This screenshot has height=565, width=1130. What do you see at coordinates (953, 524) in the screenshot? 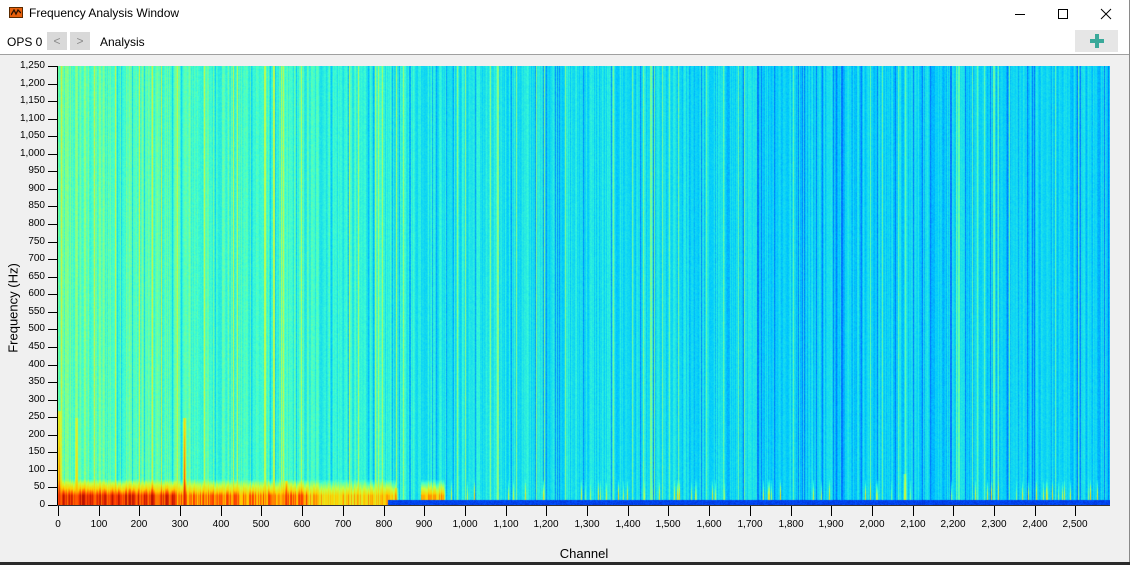
I see `x-tick-label: 2,200` at bounding box center [953, 524].